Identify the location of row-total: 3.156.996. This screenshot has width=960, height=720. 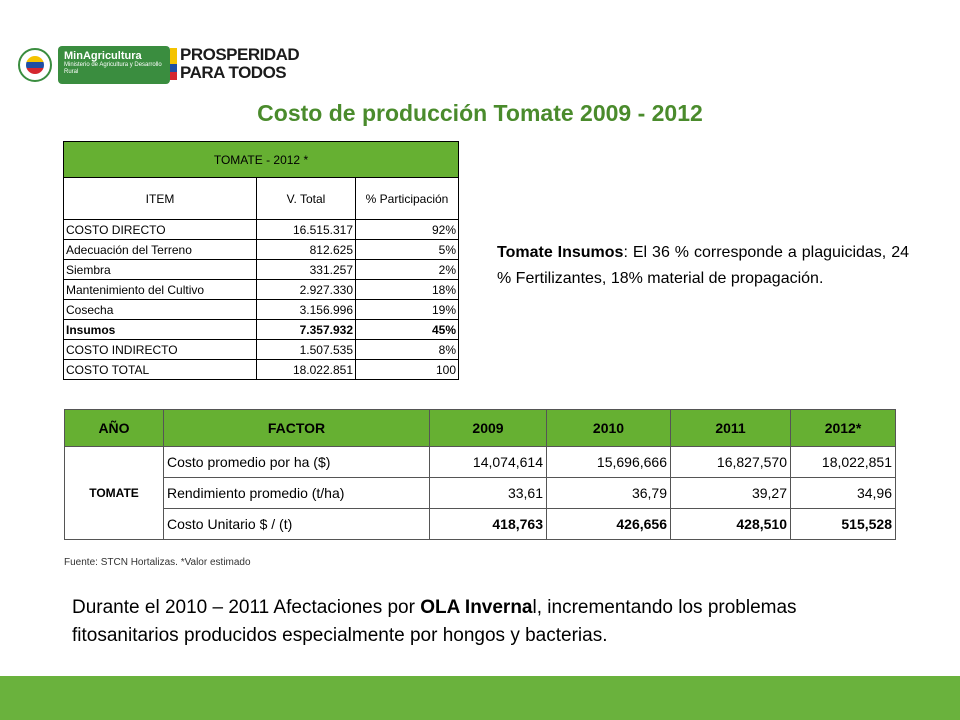
(306, 309).